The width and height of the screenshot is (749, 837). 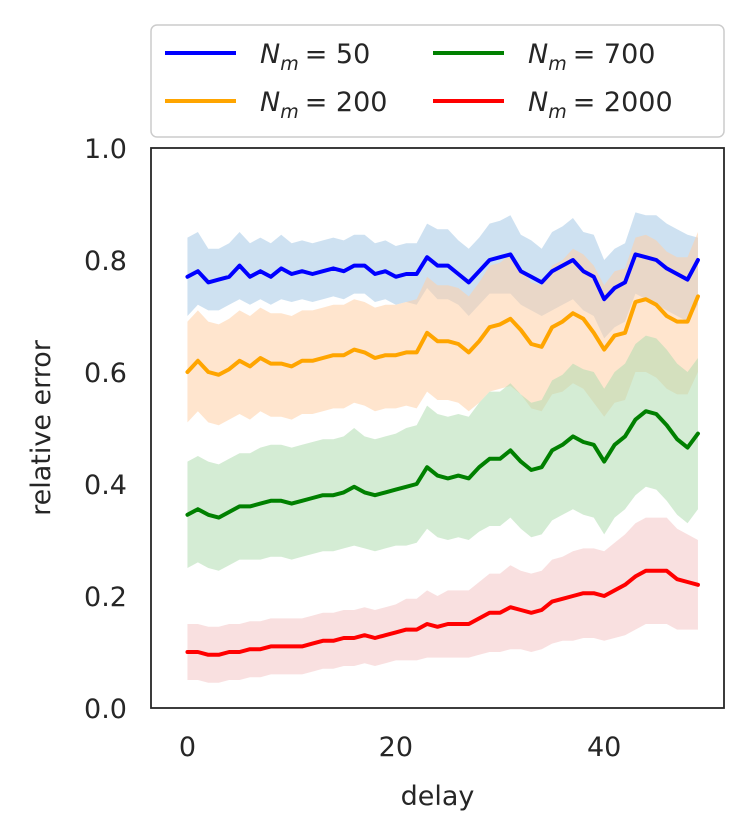 I want to click on y-tick-label: 0.4, so click(x=105, y=485).